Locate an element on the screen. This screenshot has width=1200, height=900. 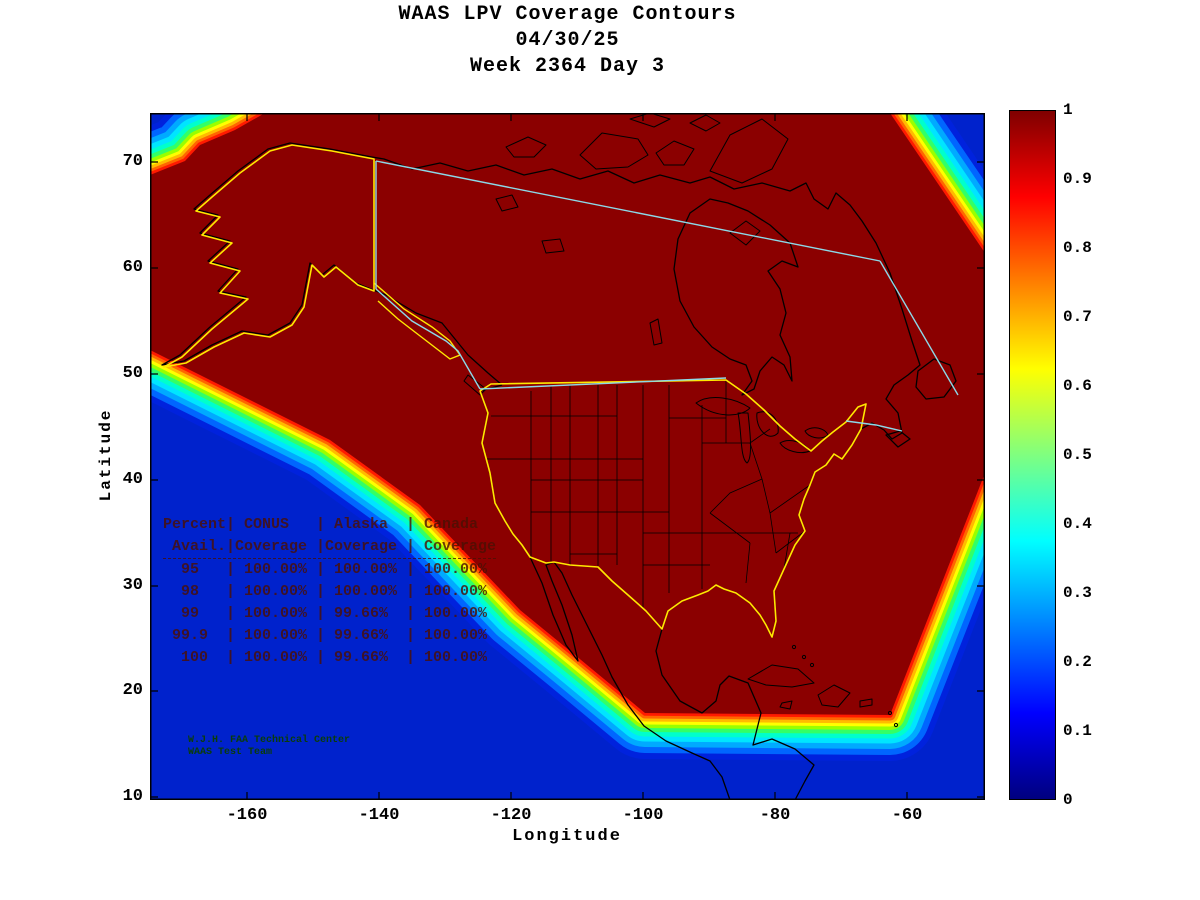
y-tick-40: 40 is located at coordinates (132, 479).